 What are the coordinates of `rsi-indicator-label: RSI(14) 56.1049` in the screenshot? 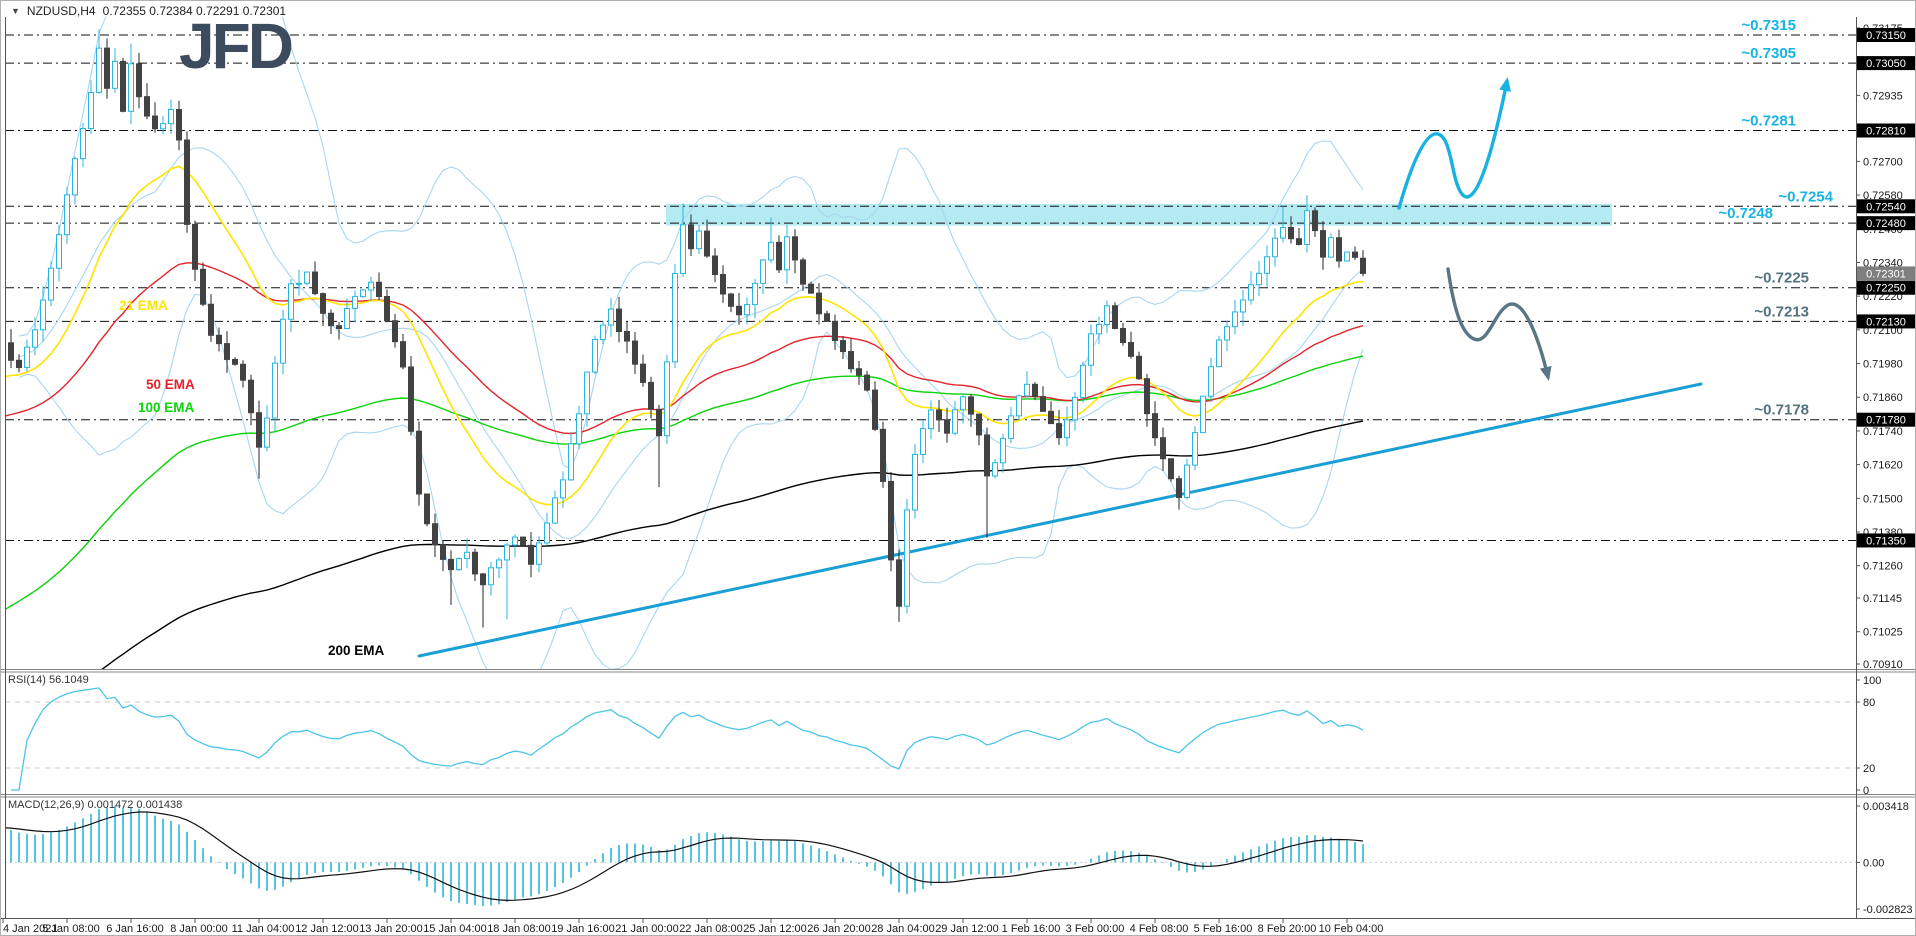 It's located at (48, 680).